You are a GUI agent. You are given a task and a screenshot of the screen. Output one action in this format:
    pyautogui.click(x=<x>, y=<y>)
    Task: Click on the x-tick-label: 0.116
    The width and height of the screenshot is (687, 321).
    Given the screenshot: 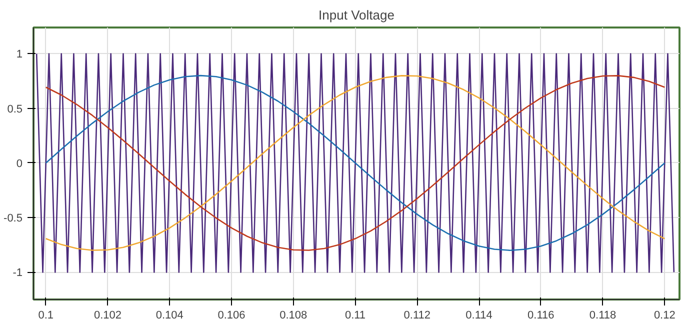 What is the action you would take?
    pyautogui.click(x=541, y=315)
    